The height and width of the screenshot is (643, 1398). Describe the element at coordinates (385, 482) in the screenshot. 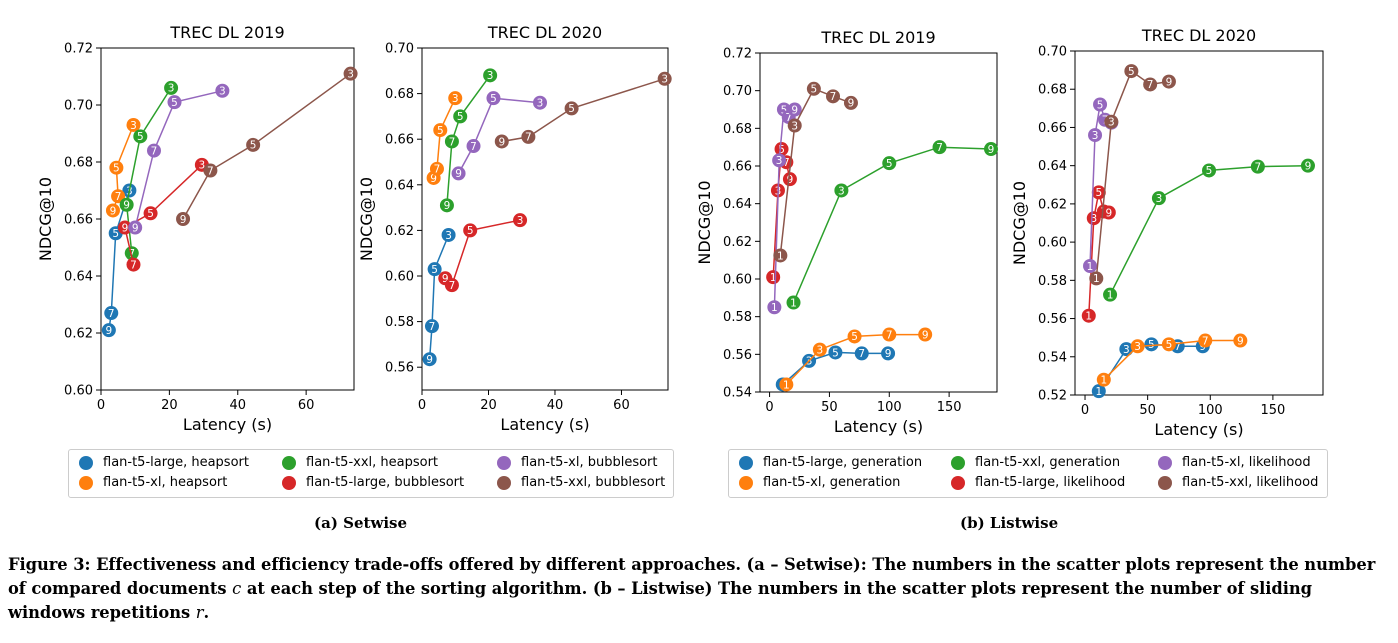

I see `legend-label: flan-t5-large, bubblesort` at that location.